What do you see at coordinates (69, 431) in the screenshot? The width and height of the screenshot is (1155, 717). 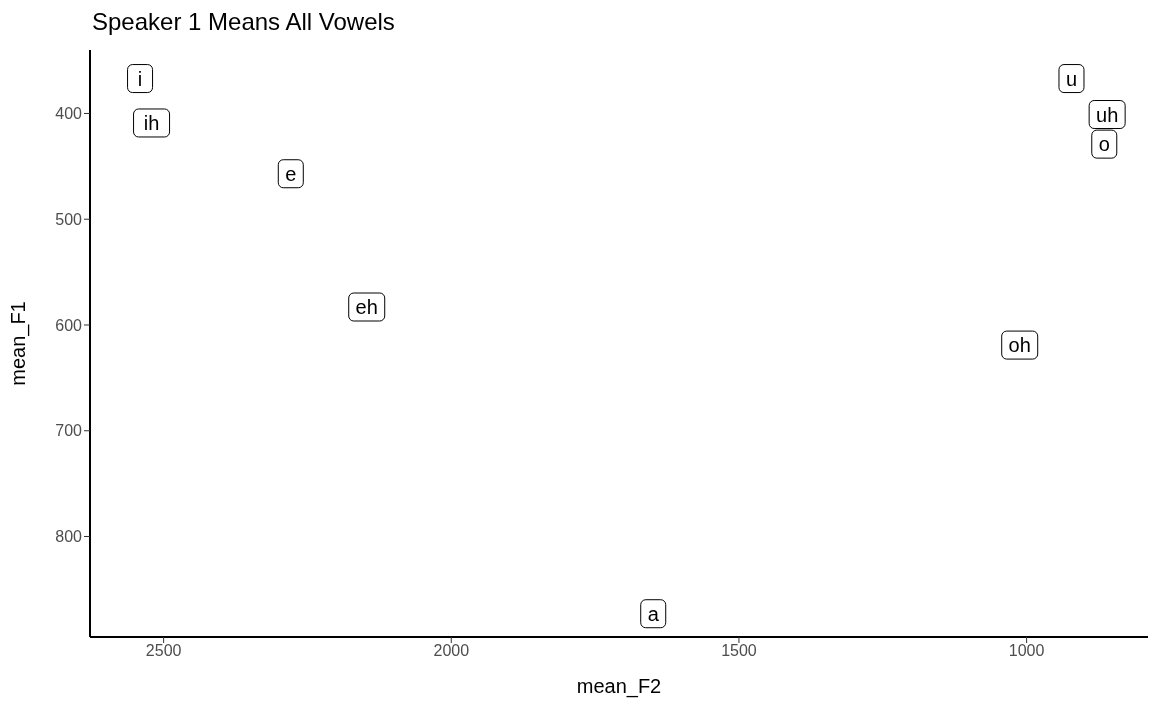 I see `y-tick-label: 700` at bounding box center [69, 431].